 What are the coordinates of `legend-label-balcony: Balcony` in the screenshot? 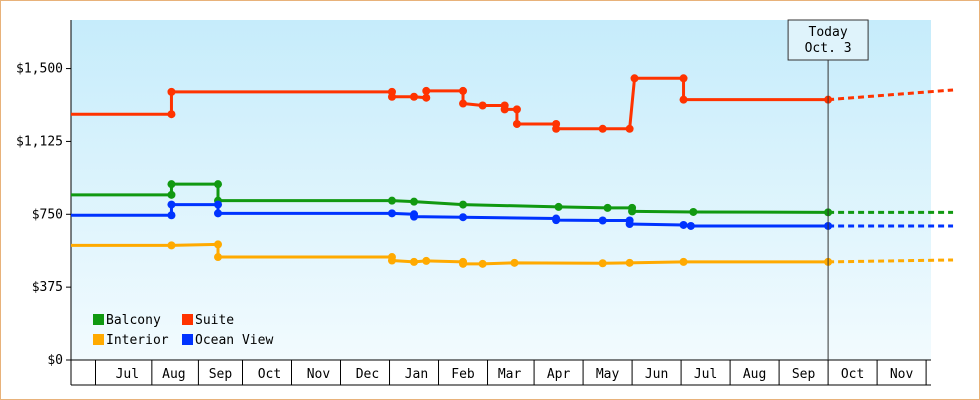 It's located at (133, 320).